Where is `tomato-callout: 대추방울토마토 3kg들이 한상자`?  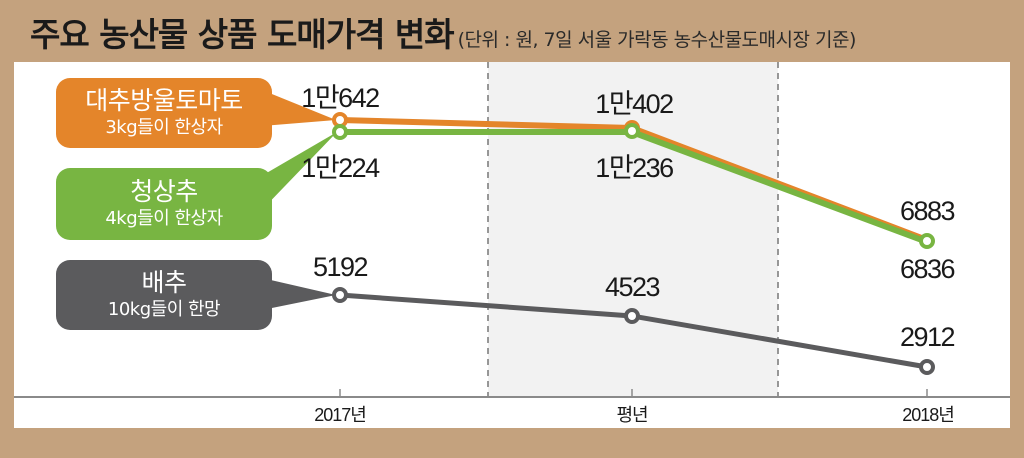
tomato-callout: 대추방울토마토 3kg들이 한상자 is located at coordinates (164, 113).